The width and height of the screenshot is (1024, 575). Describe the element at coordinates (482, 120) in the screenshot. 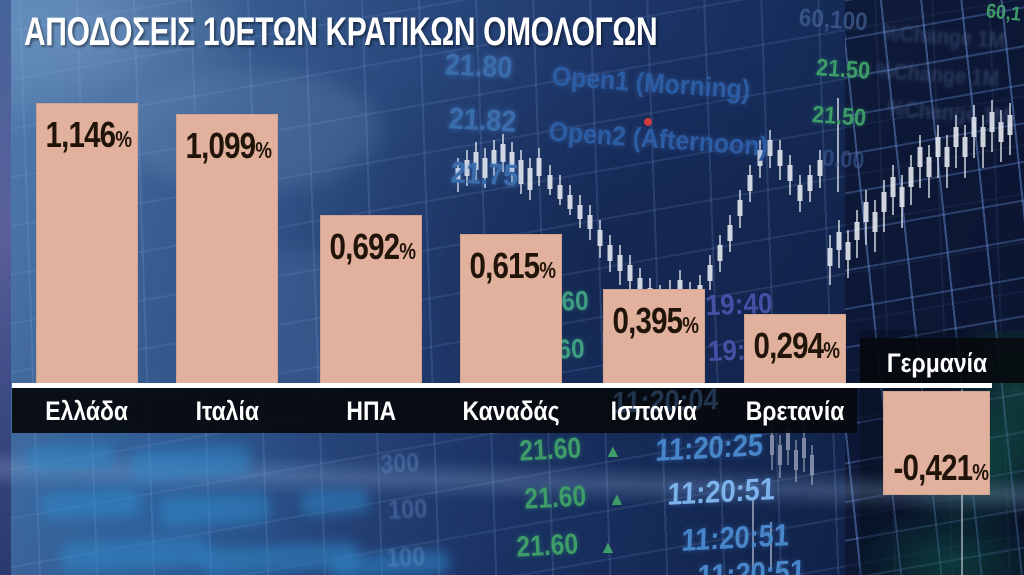

I see `bg-price: 21.82` at that location.